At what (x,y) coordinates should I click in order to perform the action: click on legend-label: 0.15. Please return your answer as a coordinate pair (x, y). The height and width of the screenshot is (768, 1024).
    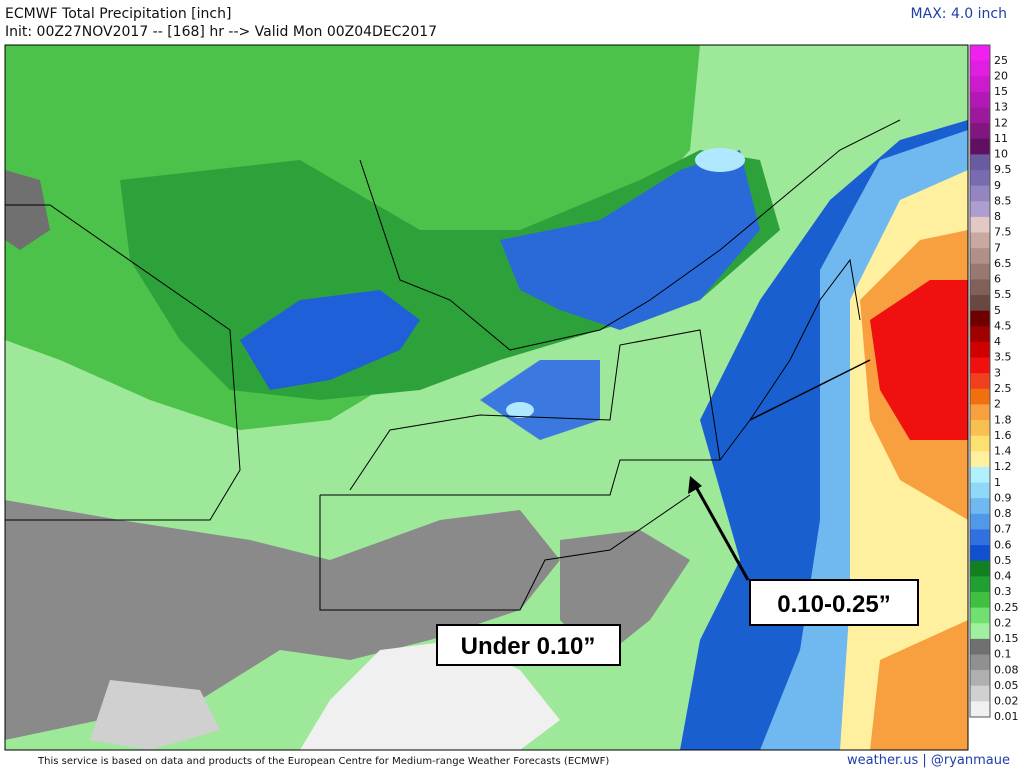
    Looking at the image, I should click on (1006, 638).